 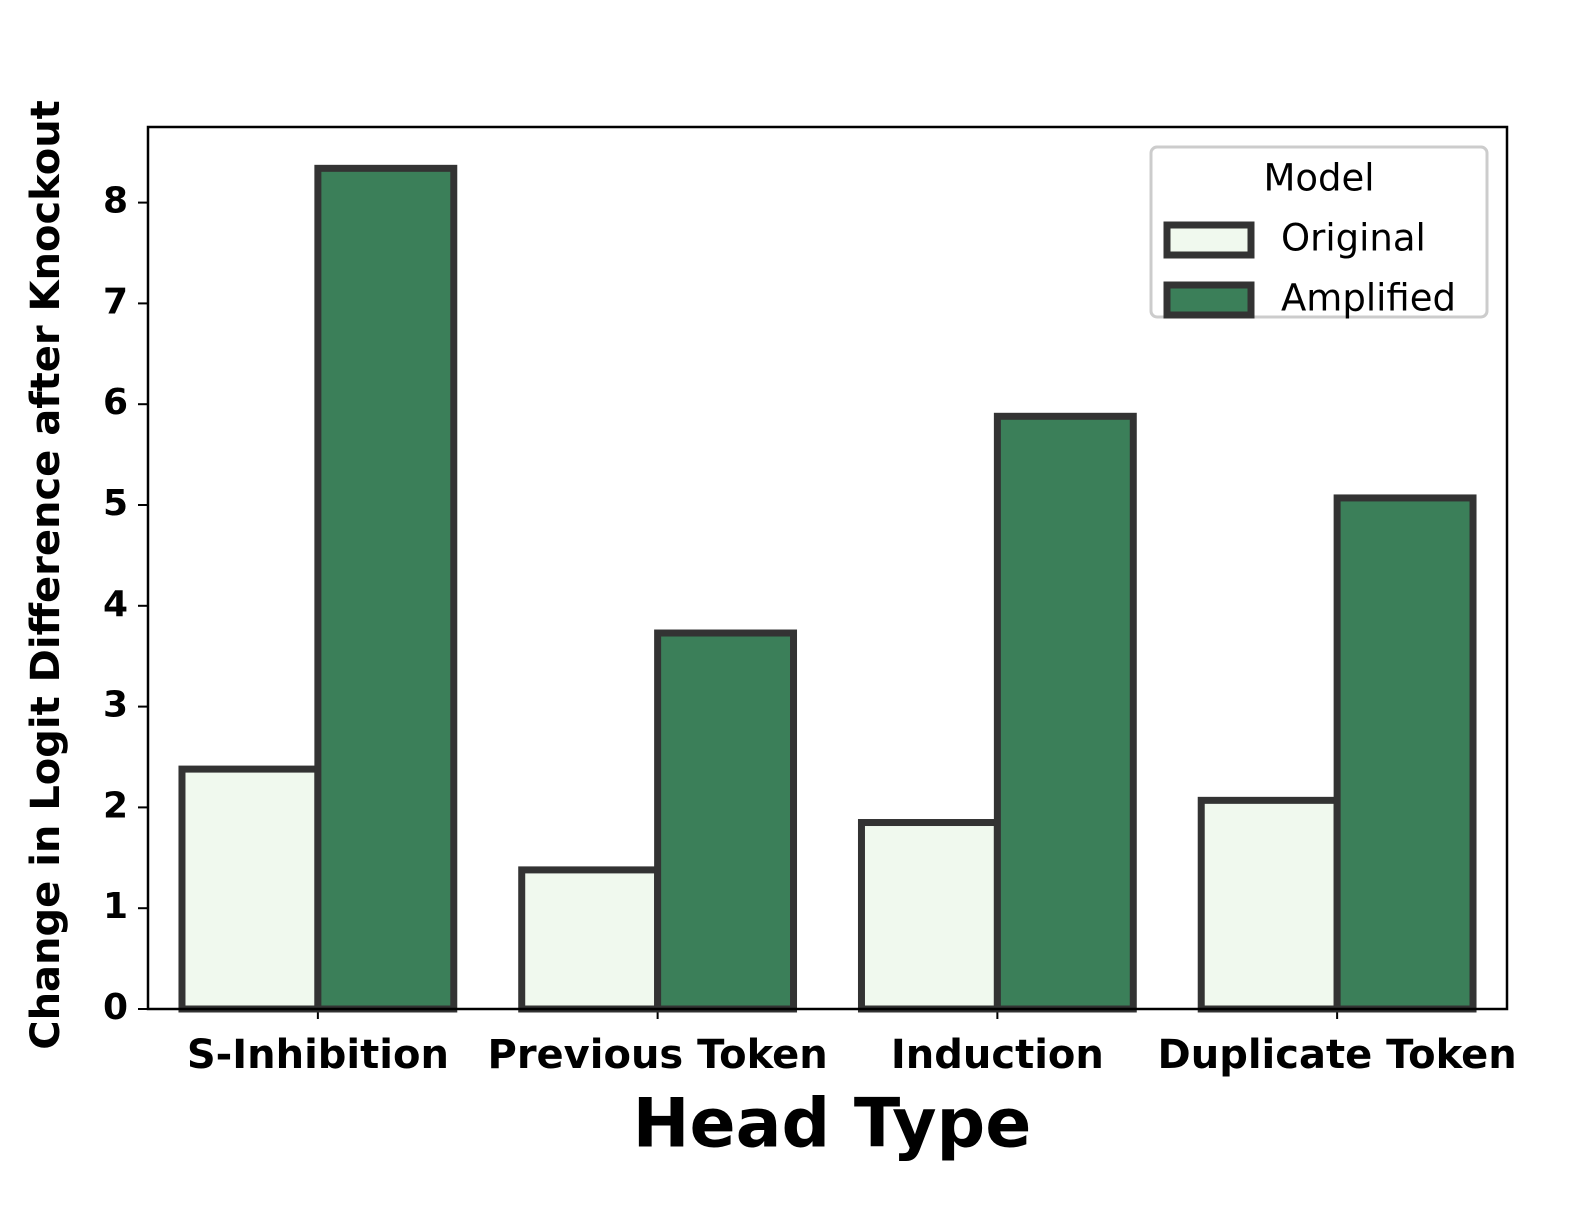 What do you see at coordinates (115, 503) in the screenshot?
I see `y-tick-label: 5` at bounding box center [115, 503].